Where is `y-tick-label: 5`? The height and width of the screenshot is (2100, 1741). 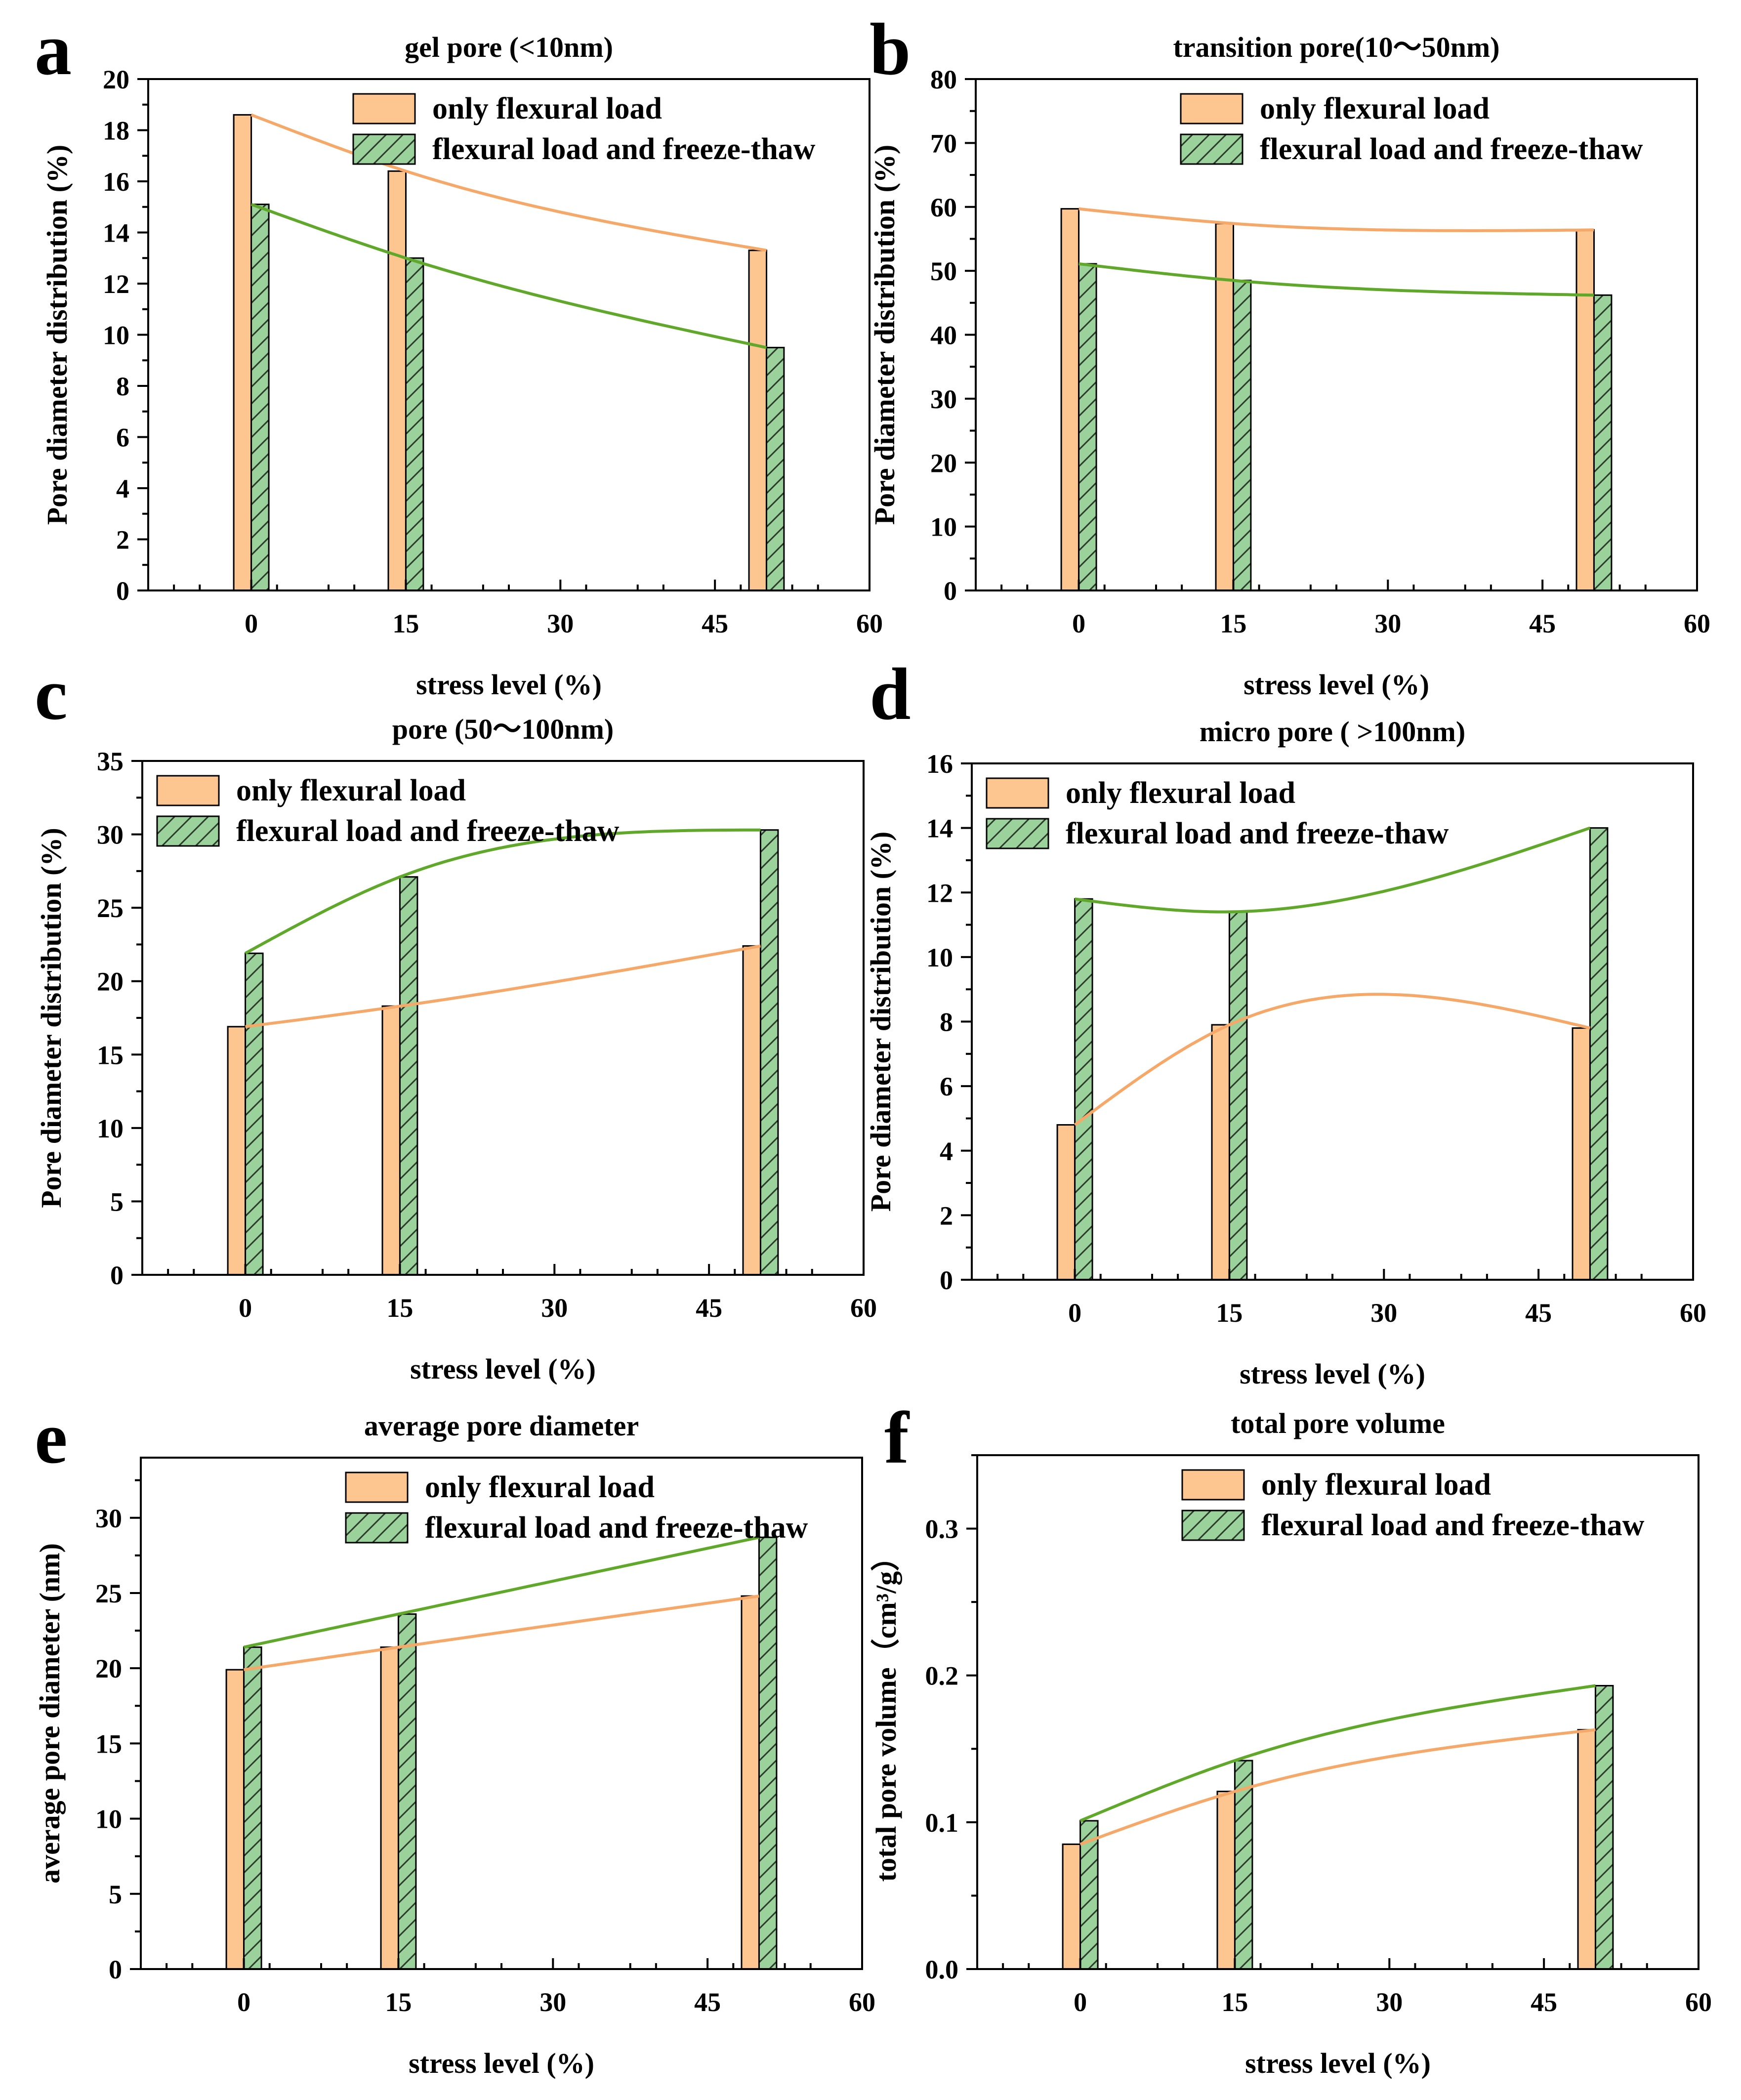 y-tick-label: 5 is located at coordinates (115, 1894).